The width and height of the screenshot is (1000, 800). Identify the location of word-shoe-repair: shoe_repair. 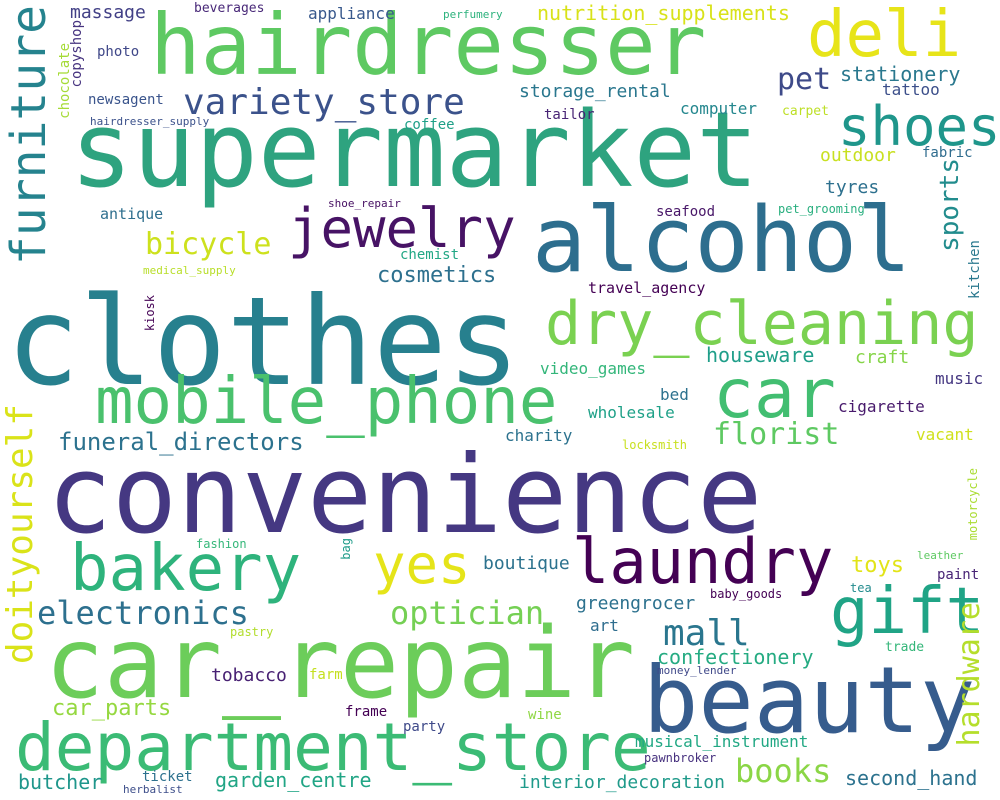
(364, 203).